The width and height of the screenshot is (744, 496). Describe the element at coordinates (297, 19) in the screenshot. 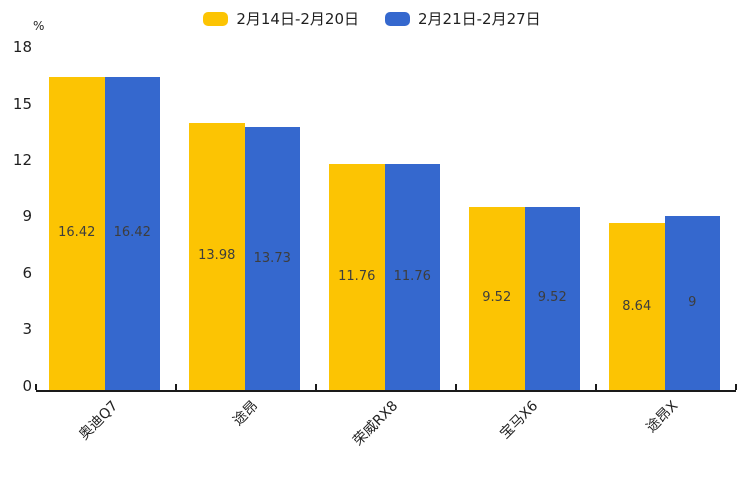

I see `legend-label: 2月14日-2月20日` at that location.